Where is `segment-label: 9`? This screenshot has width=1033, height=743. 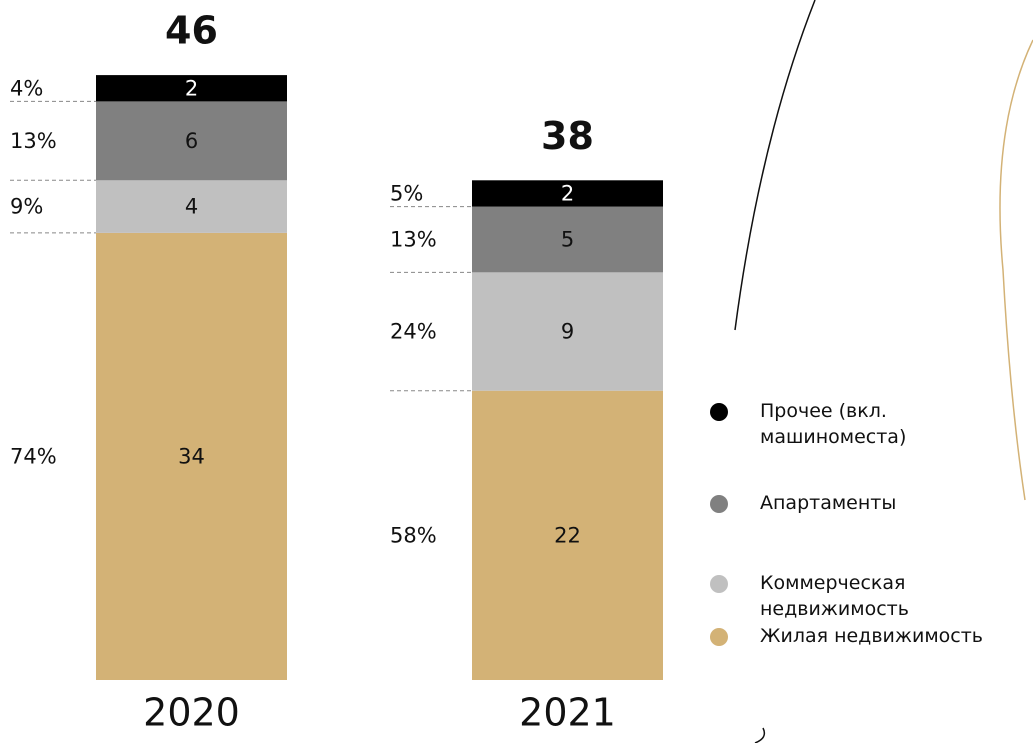 segment-label: 9 is located at coordinates (567, 332).